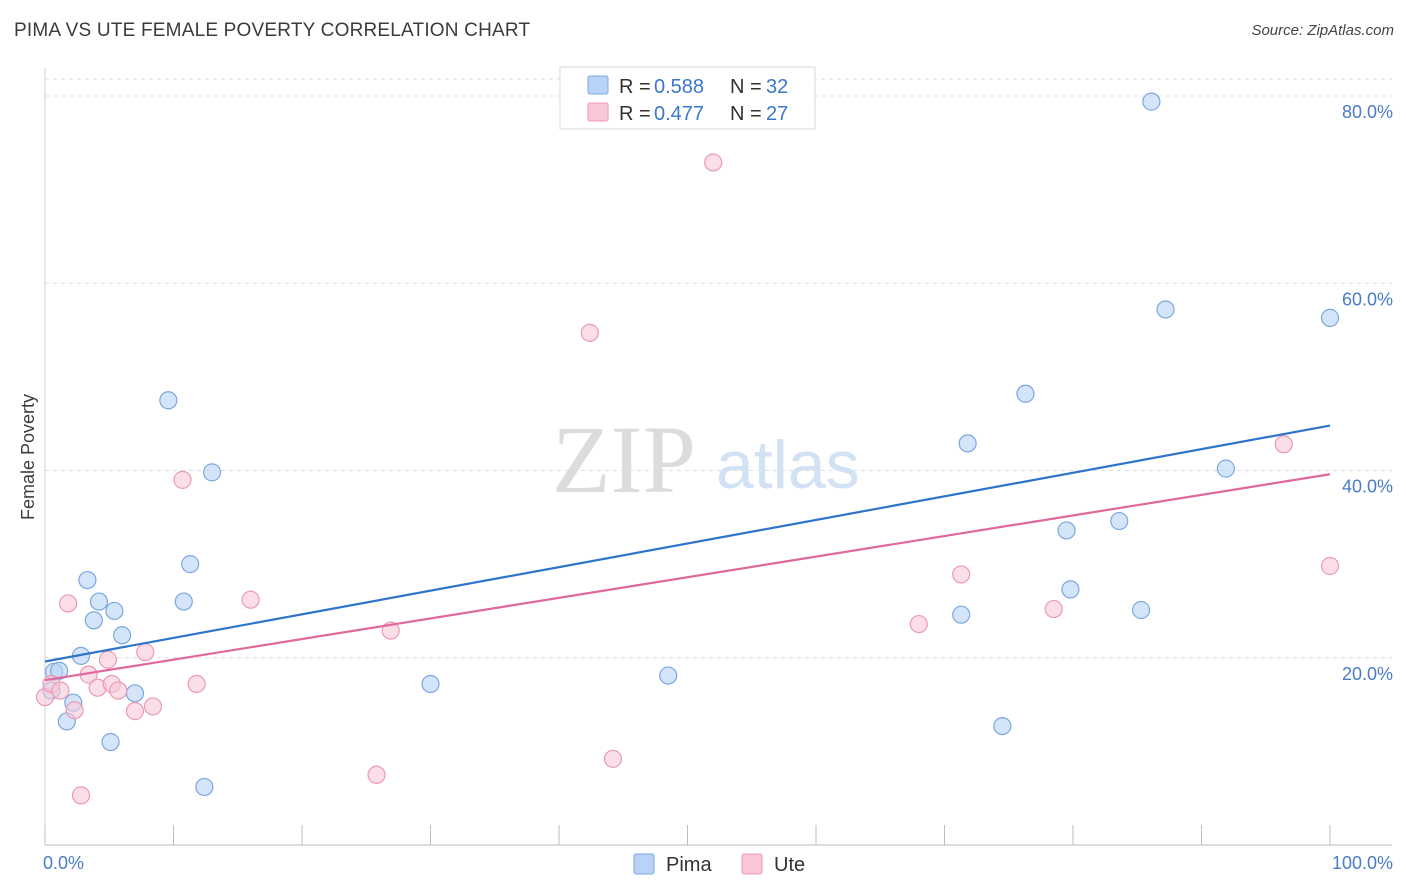 The width and height of the screenshot is (1406, 892). I want to click on stats-legend: R = 0.588 N = 32 R = 0.477 N = 27, so click(687, 98).